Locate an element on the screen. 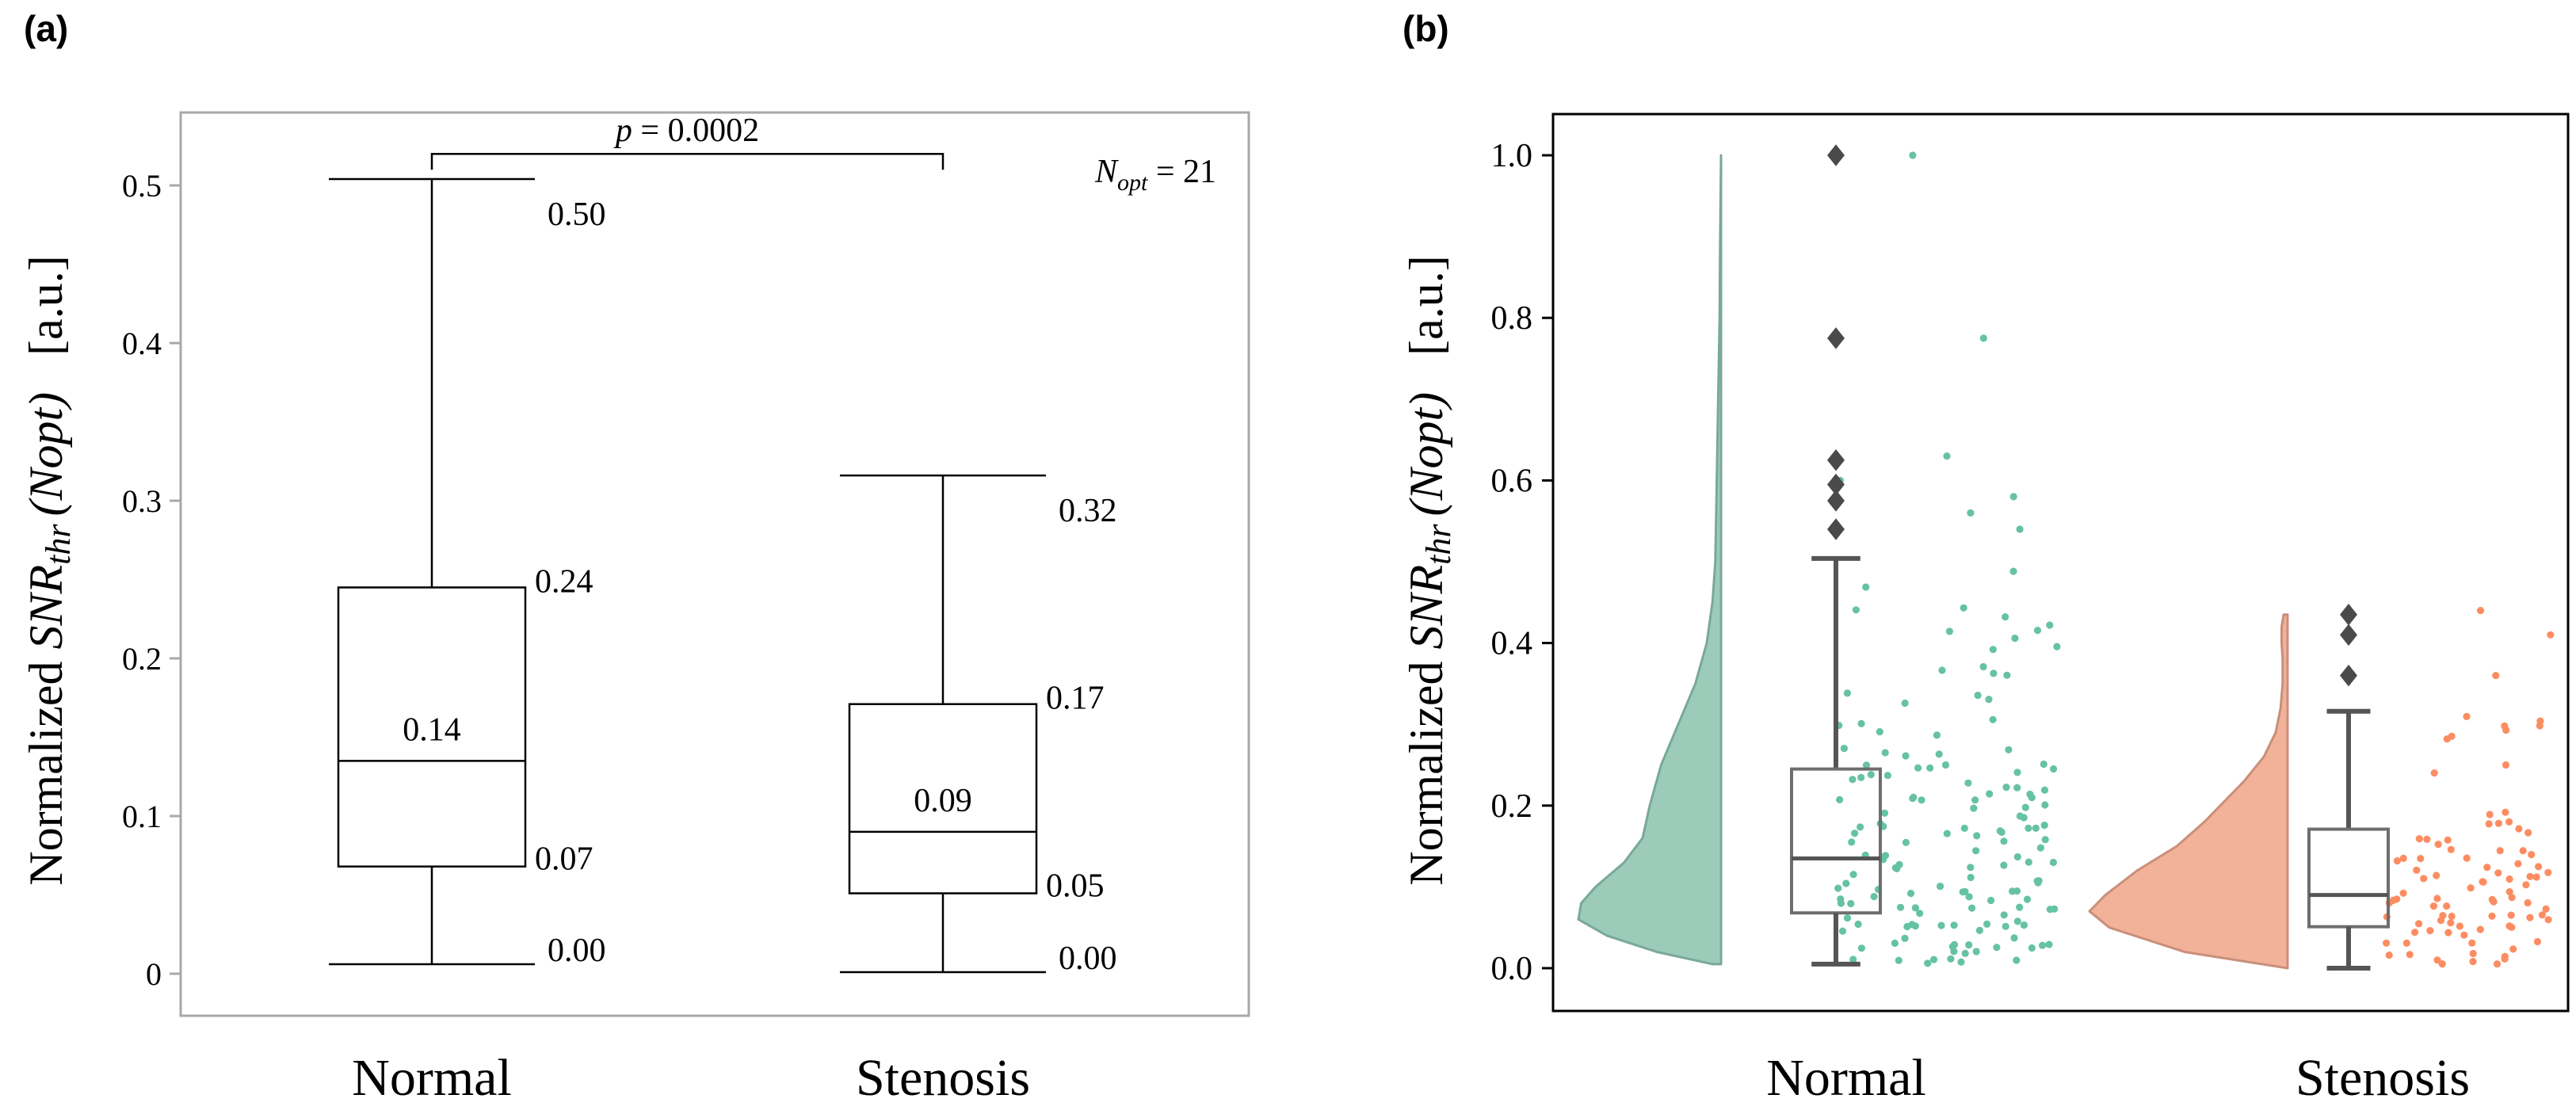 The width and height of the screenshot is (2576, 1110). category-label-stenosis: Stenosis is located at coordinates (943, 1078).